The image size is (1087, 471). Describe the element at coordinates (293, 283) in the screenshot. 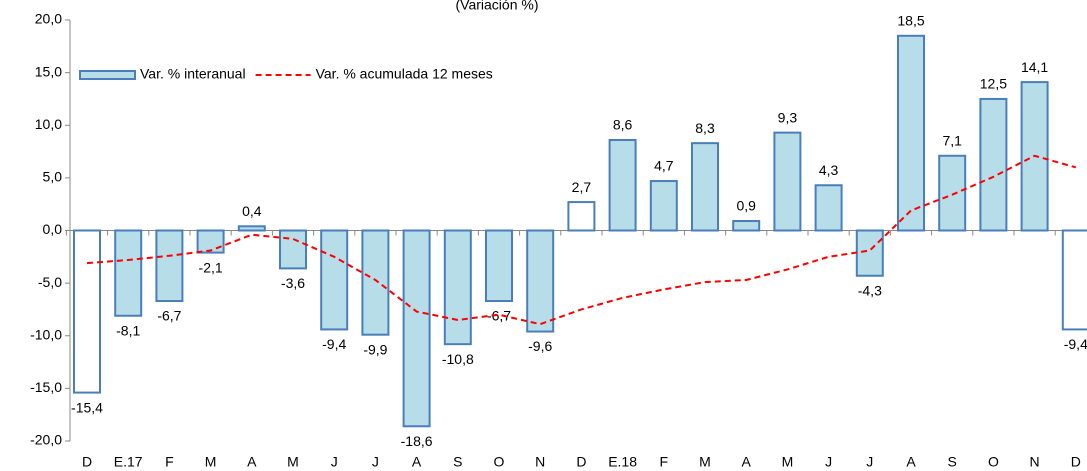

I see `data-label: -3,6` at that location.